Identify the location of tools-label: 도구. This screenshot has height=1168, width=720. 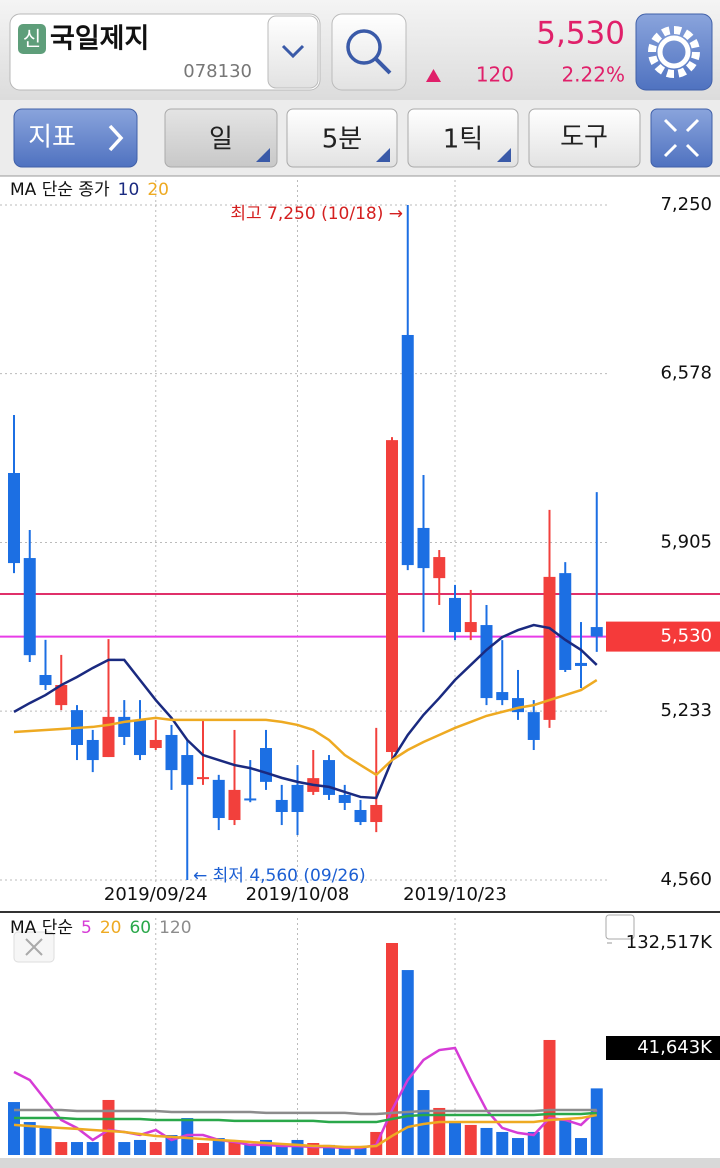
(584, 138).